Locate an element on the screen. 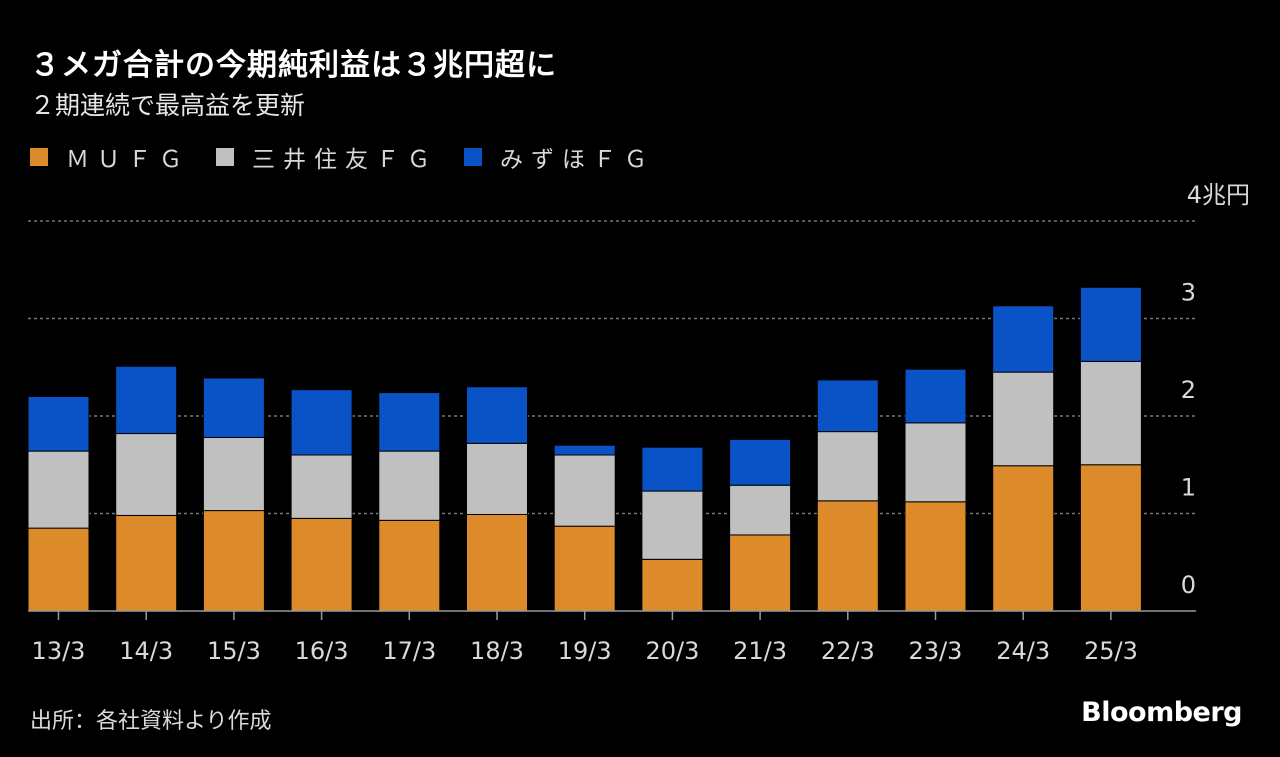  y-tick-label-1: 1 is located at coordinates (1188, 488).